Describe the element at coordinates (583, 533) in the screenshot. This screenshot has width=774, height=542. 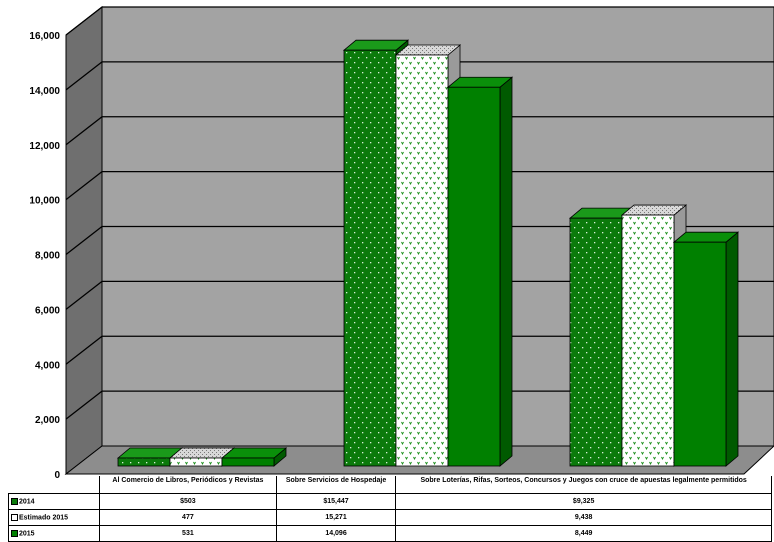
I see `data-cell: 8,449` at that location.